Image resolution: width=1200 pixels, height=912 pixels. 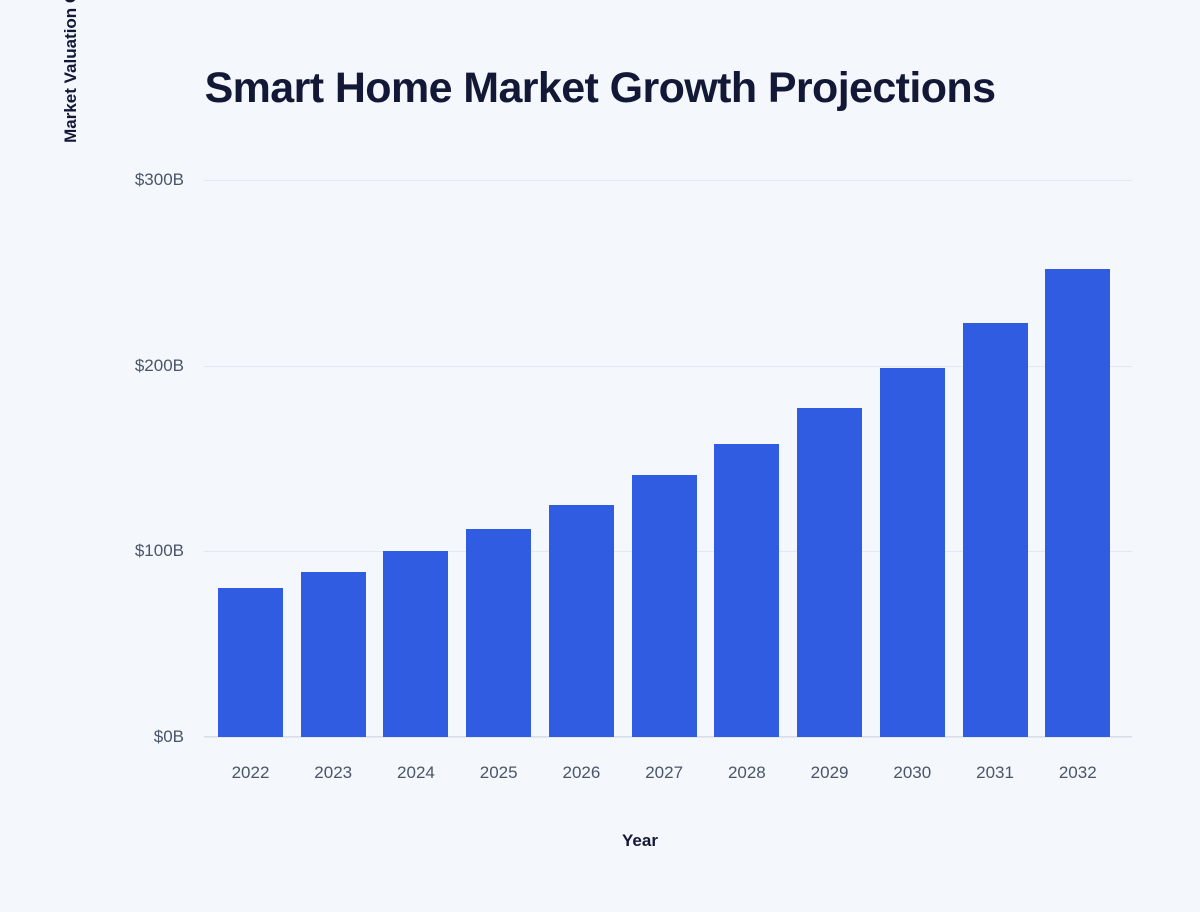 What do you see at coordinates (159, 551) in the screenshot?
I see `y-axis-tick-label: $100B` at bounding box center [159, 551].